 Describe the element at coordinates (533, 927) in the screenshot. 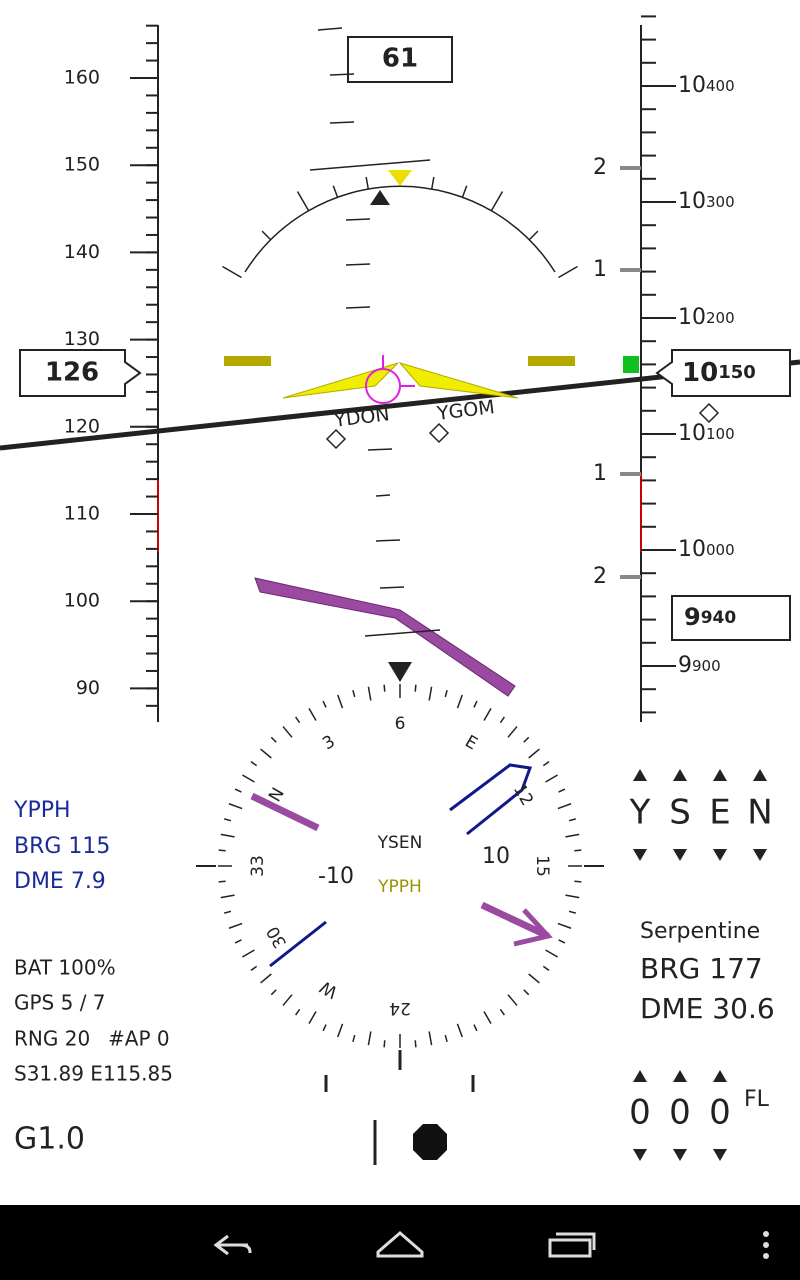

I see `course-arrow` at that location.